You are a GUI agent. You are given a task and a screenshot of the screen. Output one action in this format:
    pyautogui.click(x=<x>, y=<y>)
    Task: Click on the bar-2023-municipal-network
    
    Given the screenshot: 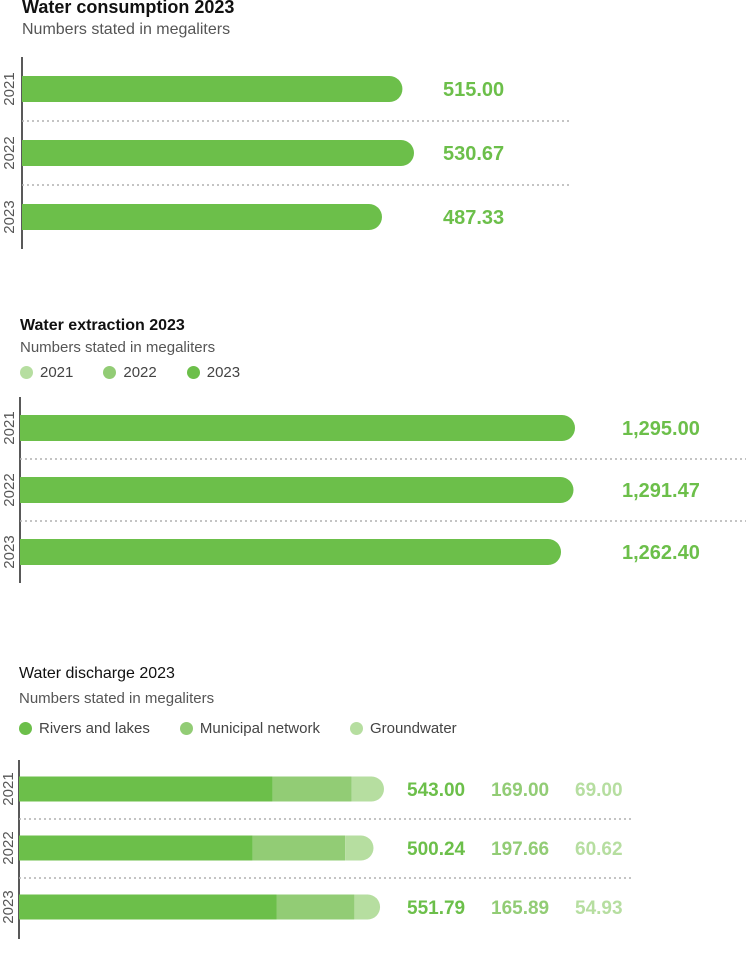 What is the action you would take?
    pyautogui.click(x=315, y=907)
    